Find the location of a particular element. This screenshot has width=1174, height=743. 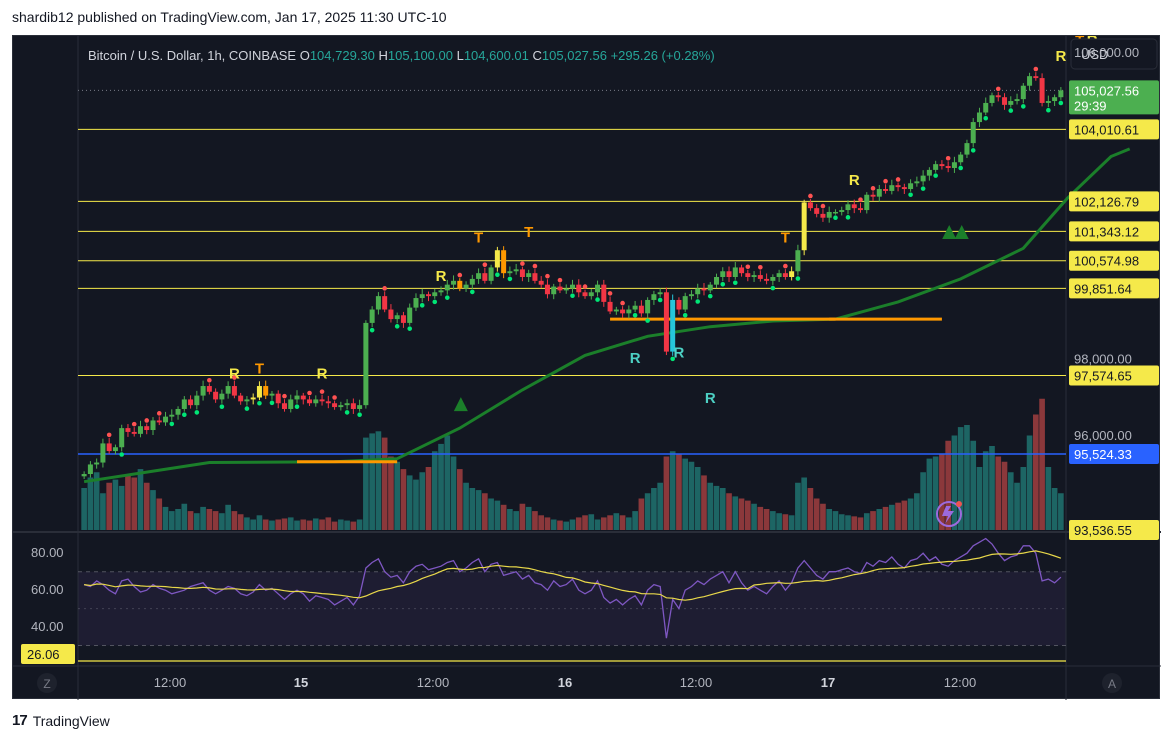

currency-button: USD is located at coordinates (1114, 54).